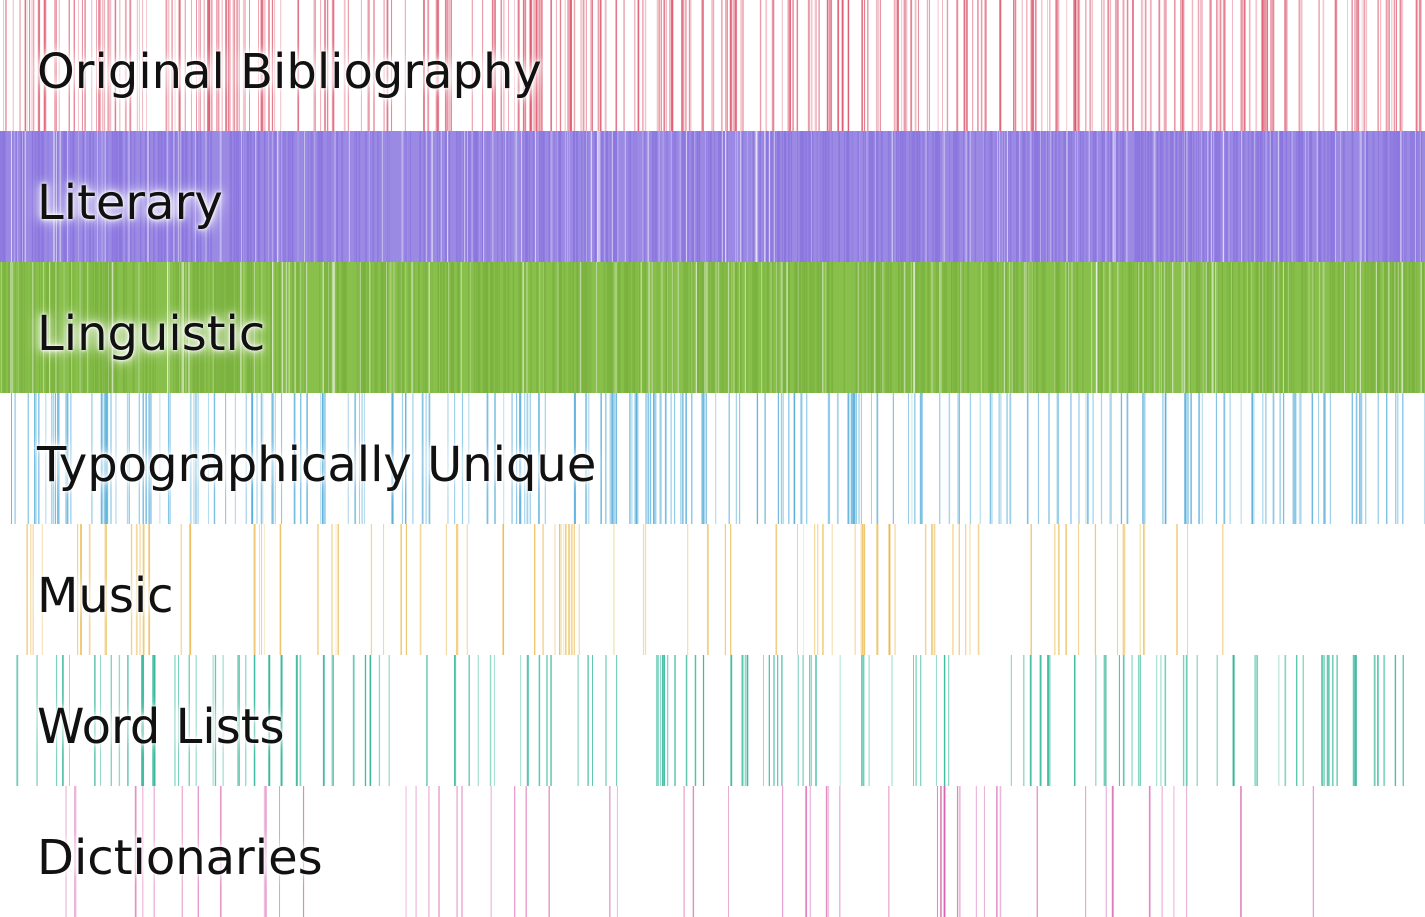  Describe the element at coordinates (130, 203) in the screenshot. I see `literary-label: Literary` at that location.